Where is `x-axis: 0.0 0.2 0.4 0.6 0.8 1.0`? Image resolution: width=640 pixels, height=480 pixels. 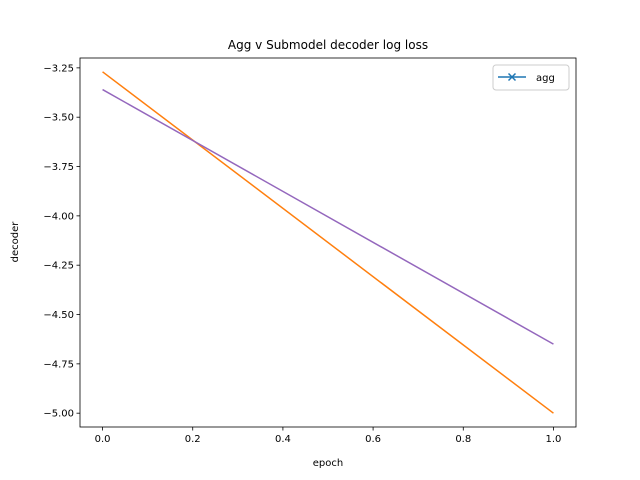
x-axis: 0.0 0.2 0.4 0.6 0.8 1.0 is located at coordinates (328, 436).